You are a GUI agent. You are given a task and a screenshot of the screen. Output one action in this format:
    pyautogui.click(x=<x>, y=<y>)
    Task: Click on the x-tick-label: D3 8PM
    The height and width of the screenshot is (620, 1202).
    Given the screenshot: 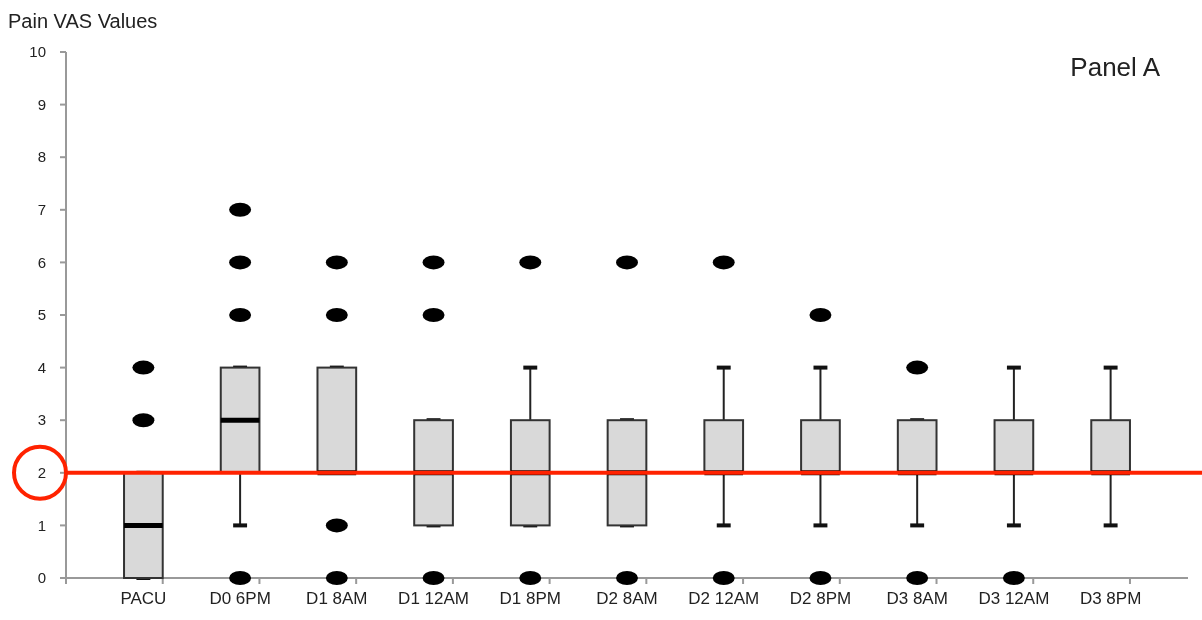 What is the action you would take?
    pyautogui.click(x=1110, y=598)
    